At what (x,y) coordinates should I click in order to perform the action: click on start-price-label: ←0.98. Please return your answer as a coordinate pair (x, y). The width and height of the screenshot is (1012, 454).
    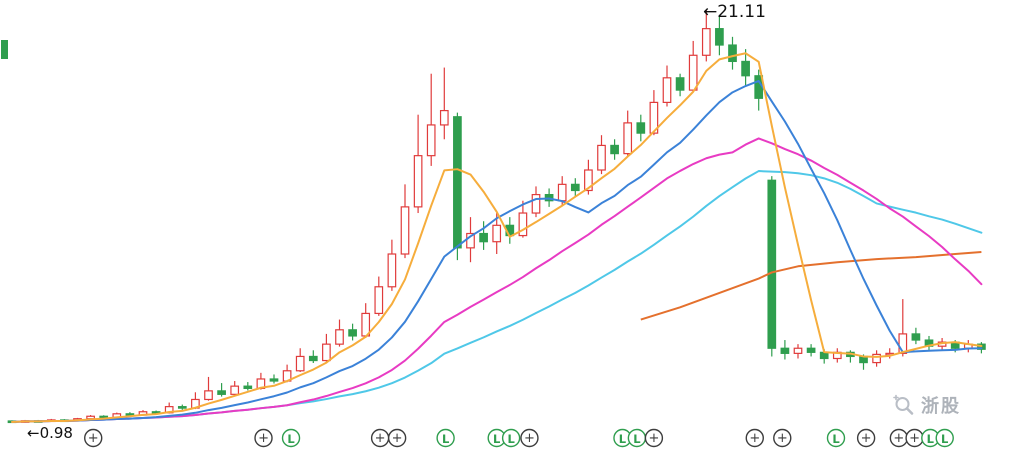
    Looking at the image, I should click on (50, 433).